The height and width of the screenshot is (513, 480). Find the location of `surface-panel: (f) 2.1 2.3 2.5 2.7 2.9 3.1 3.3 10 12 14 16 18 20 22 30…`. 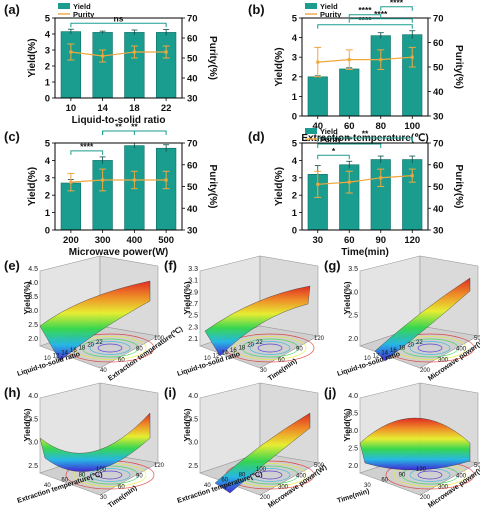

surface-panel: (f) 2.1 2.3 2.5 2.7 2.9 3.1 3.3 10 12 14 16 18 20 22 30… is located at coordinates (244, 319).